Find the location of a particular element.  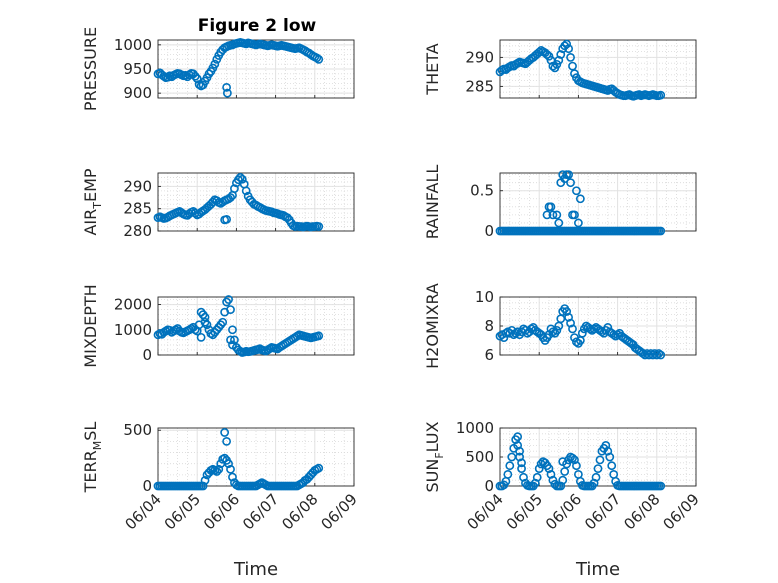

subplot-h2omixra: 6 8 10 H2OMIXRA is located at coordinates (560, 326).